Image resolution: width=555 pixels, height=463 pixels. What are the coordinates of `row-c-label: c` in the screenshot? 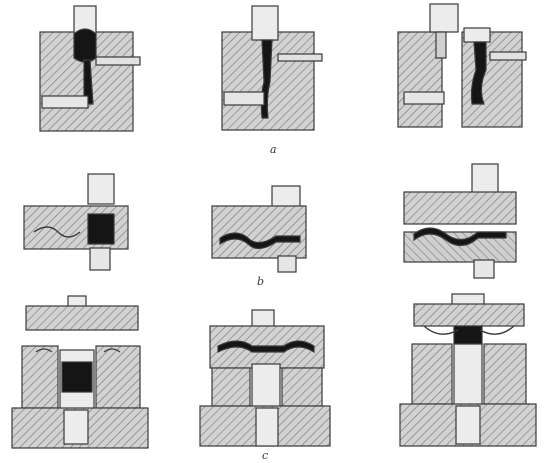 It's located at (265, 455).